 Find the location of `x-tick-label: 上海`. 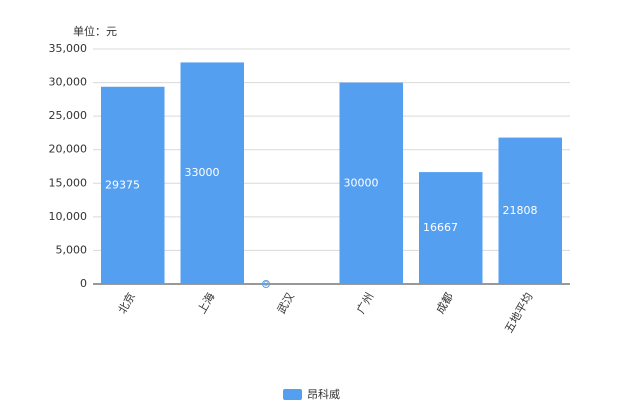

x-tick-label: 上海 is located at coordinates (205, 303).